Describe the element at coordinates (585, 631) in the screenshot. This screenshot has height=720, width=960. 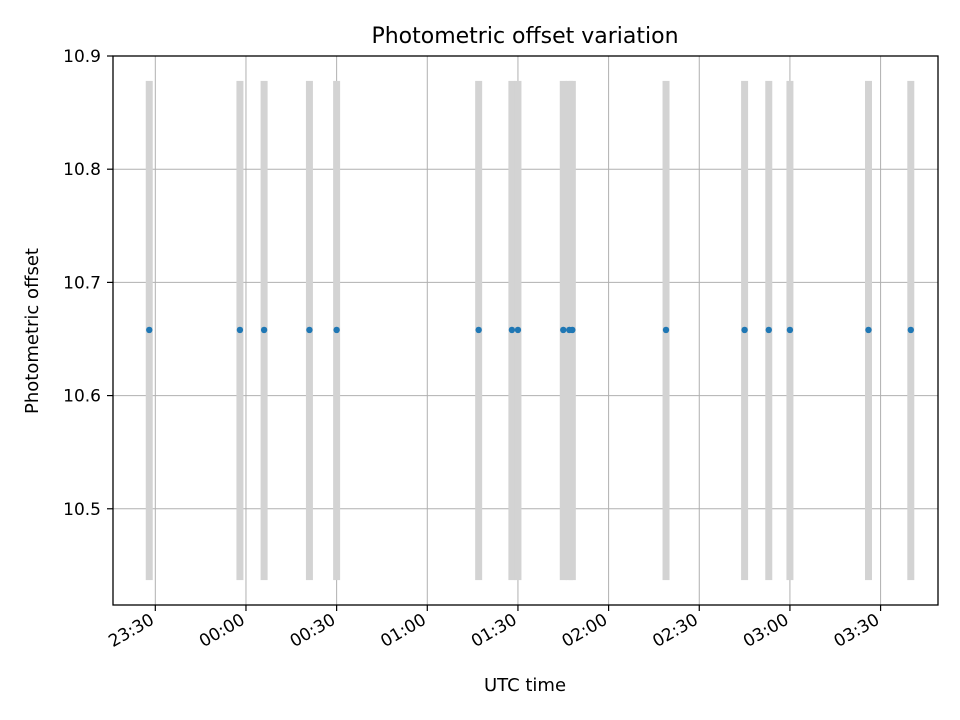
I see `x-tick-label: 02:00` at that location.